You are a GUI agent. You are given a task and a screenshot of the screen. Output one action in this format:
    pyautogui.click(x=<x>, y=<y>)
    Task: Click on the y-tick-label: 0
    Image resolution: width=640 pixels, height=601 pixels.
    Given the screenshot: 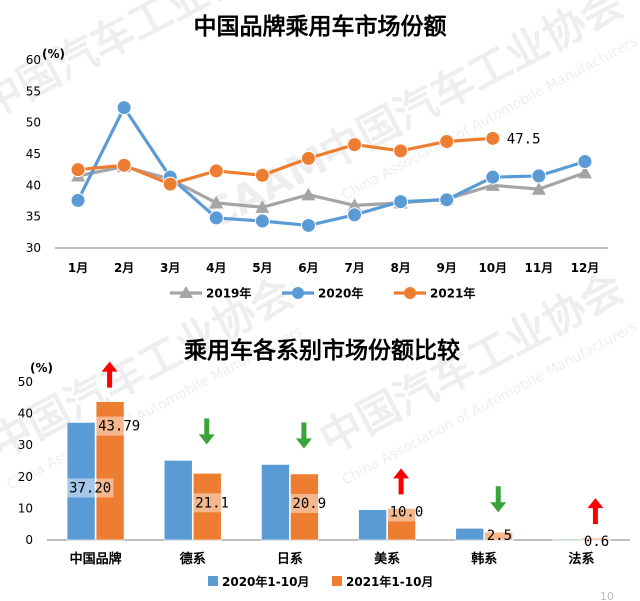 What is the action you would take?
    pyautogui.click(x=29, y=540)
    